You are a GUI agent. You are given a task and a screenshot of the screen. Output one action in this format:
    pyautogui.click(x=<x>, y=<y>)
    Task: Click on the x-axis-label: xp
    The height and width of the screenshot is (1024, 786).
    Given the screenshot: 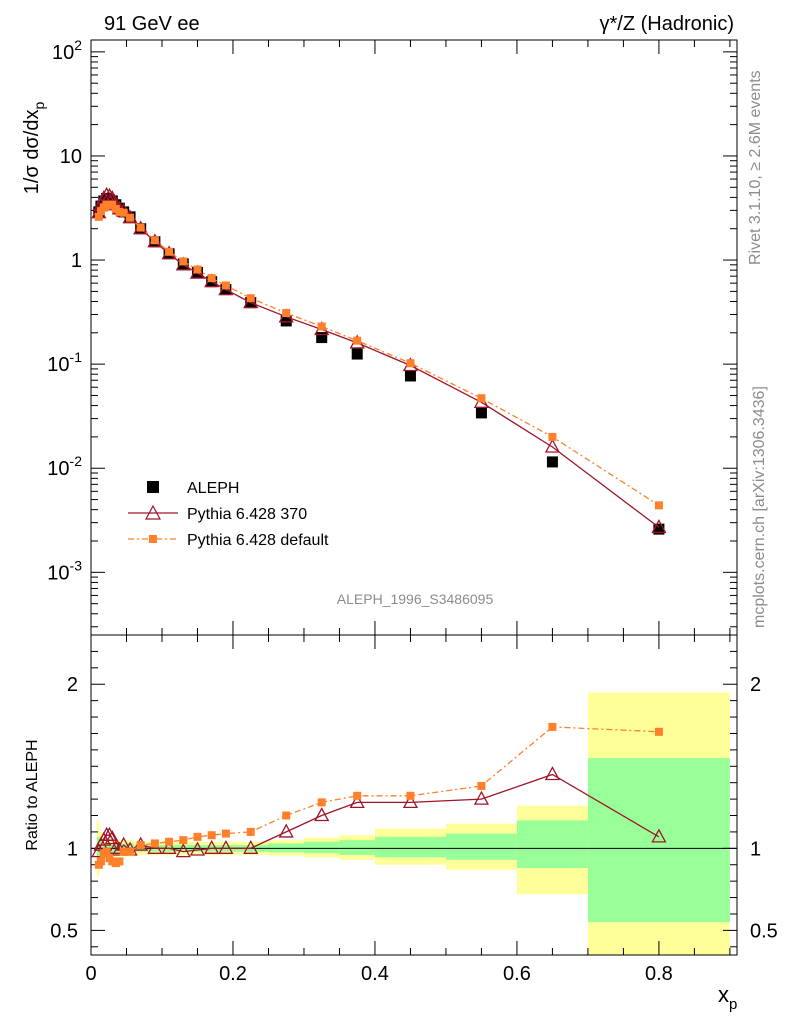 What is the action you would take?
    pyautogui.click(x=727, y=997)
    